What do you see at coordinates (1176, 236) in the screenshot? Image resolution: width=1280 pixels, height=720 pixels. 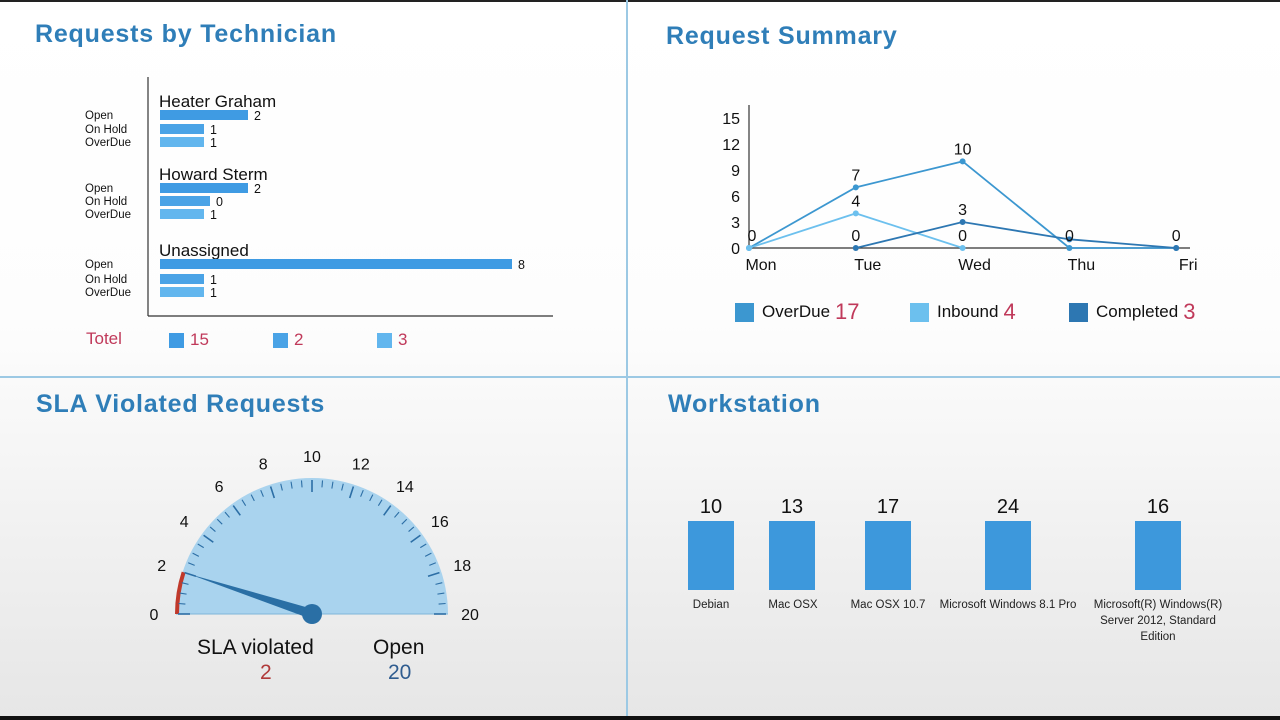 I see `summary-data-label-8: 0` at bounding box center [1176, 236].